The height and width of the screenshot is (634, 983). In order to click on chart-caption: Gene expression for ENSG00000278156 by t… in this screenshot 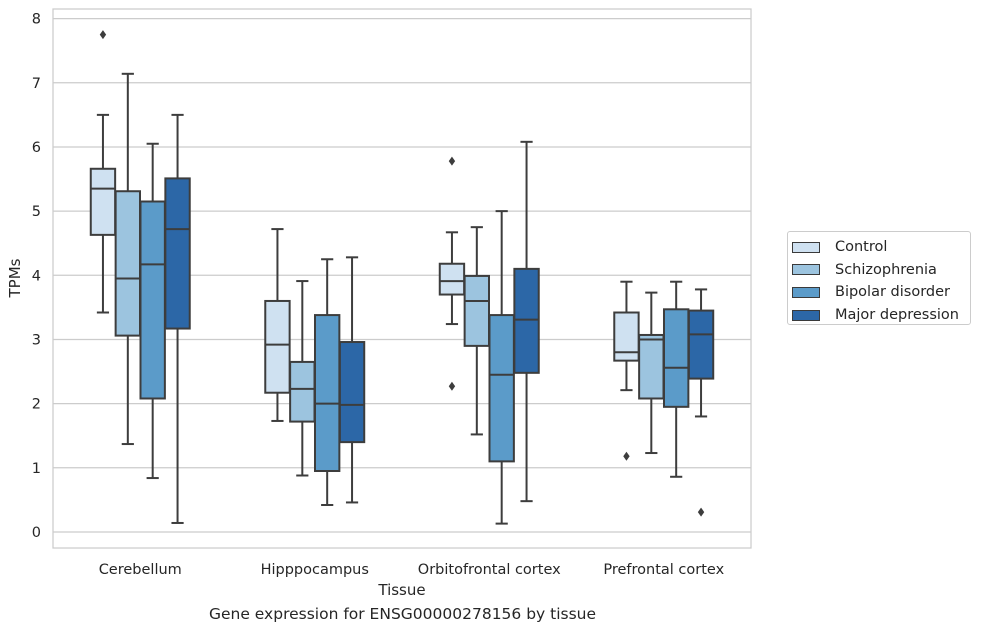, I will do `click(402, 614)`.